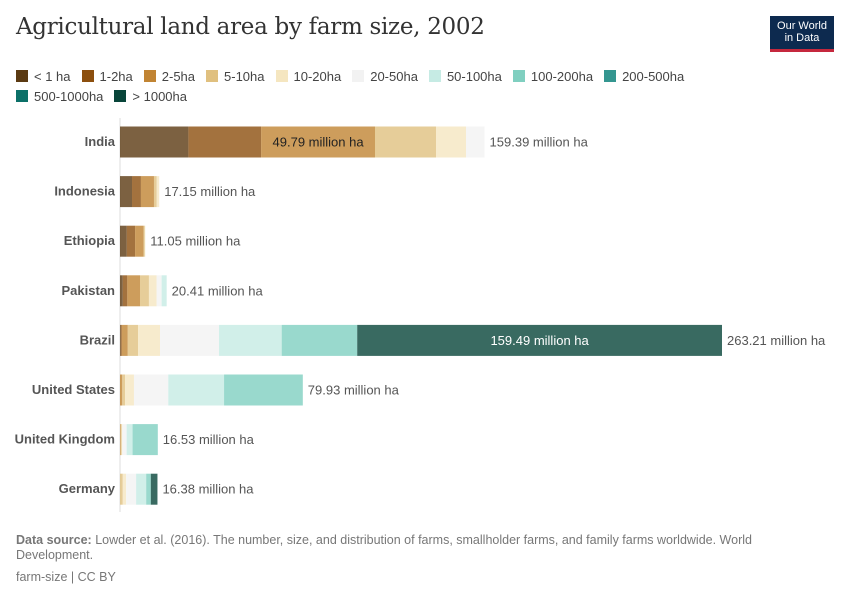 This screenshot has height=600, width=850. I want to click on category-label: United Kingdom, so click(65, 439).